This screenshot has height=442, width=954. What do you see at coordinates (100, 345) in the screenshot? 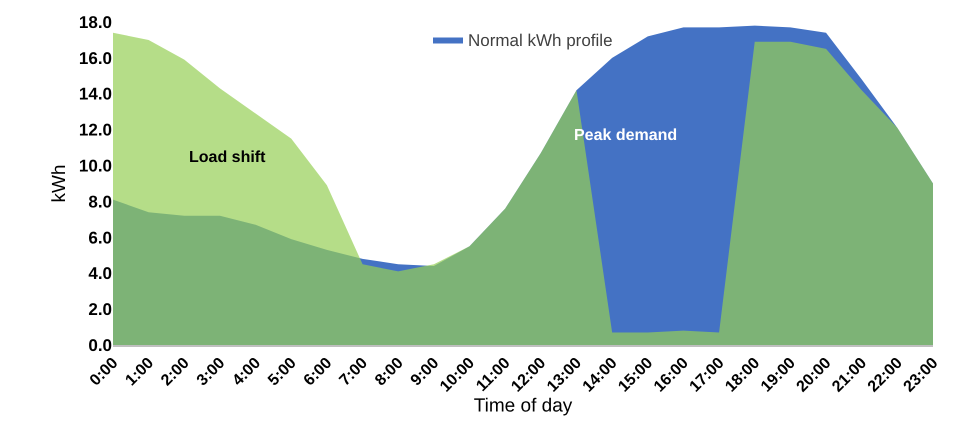
I see `y-tick-label: 0.0` at bounding box center [100, 345].